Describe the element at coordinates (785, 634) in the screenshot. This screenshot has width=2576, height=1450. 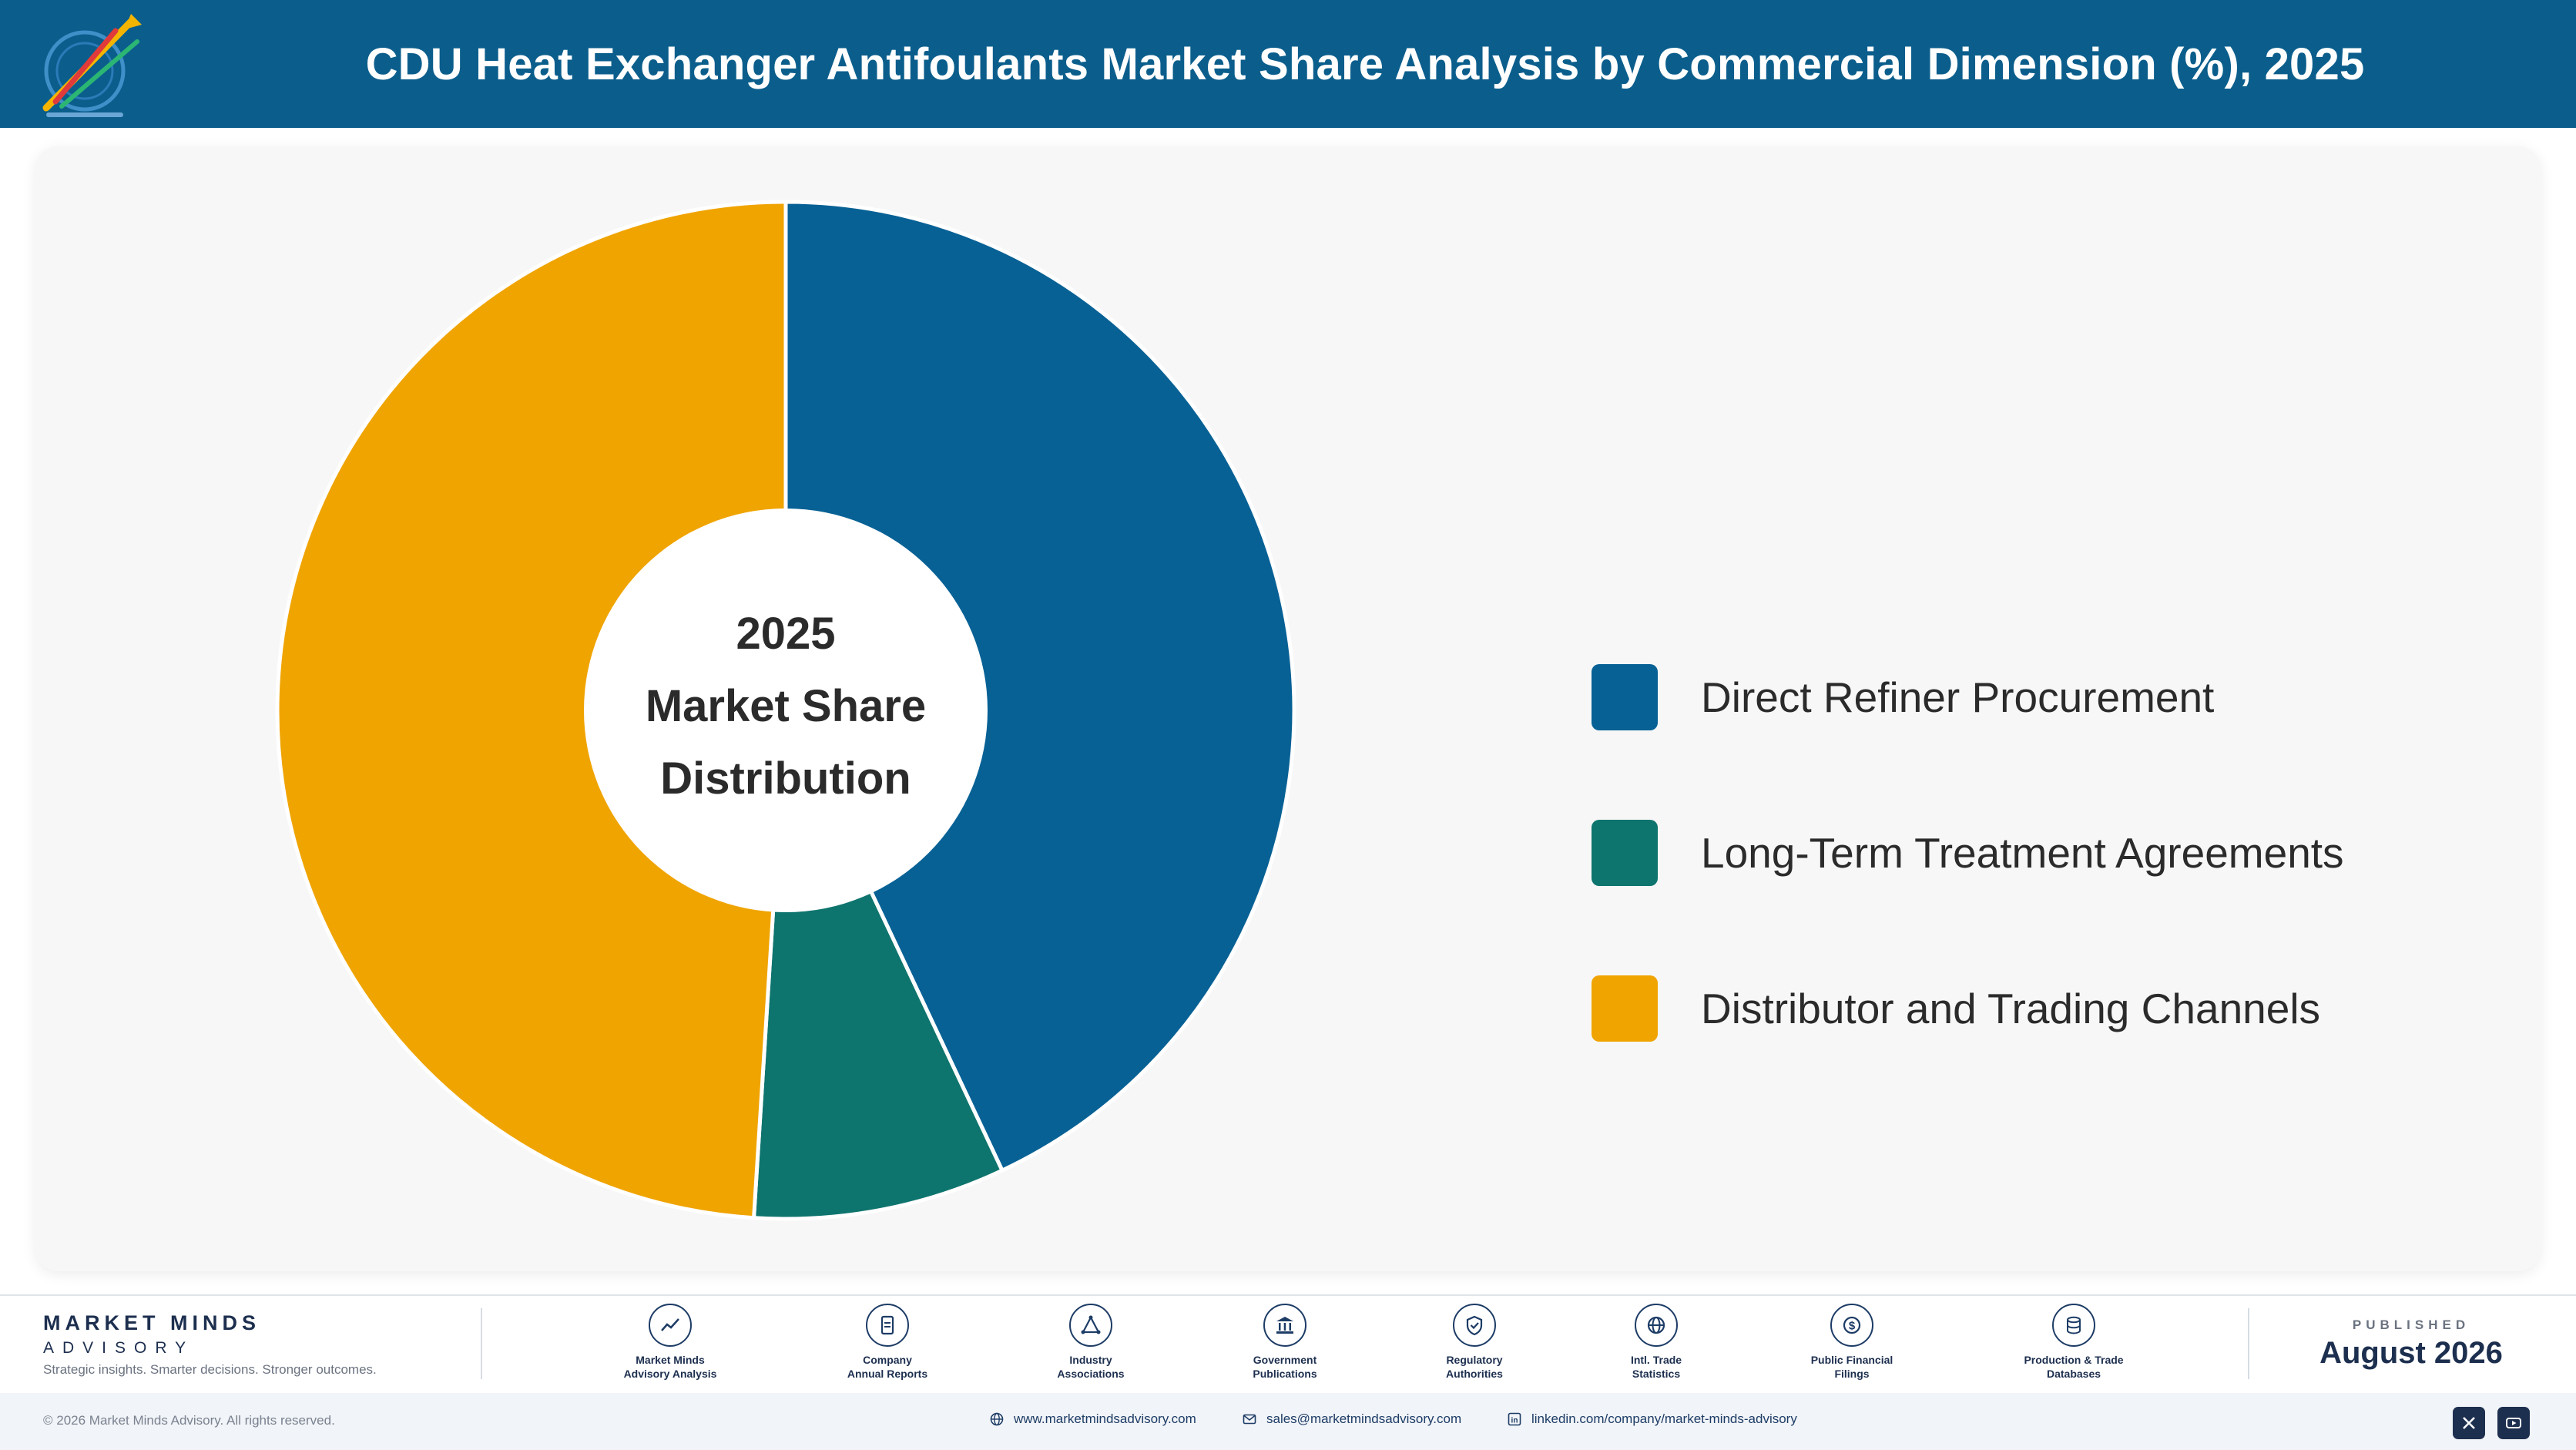
I see `center-label-line-1: 2025` at that location.